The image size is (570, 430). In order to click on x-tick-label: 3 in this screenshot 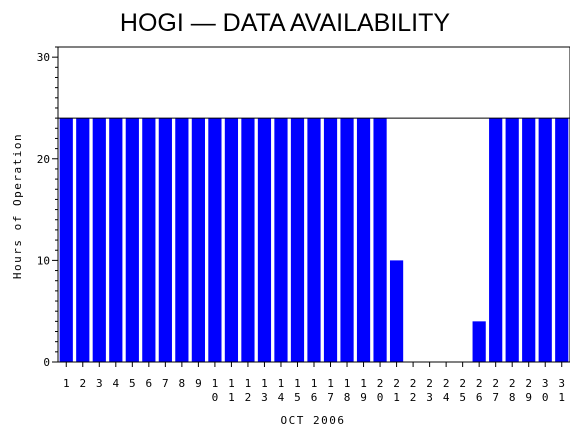, I will do `click(99, 383)`.